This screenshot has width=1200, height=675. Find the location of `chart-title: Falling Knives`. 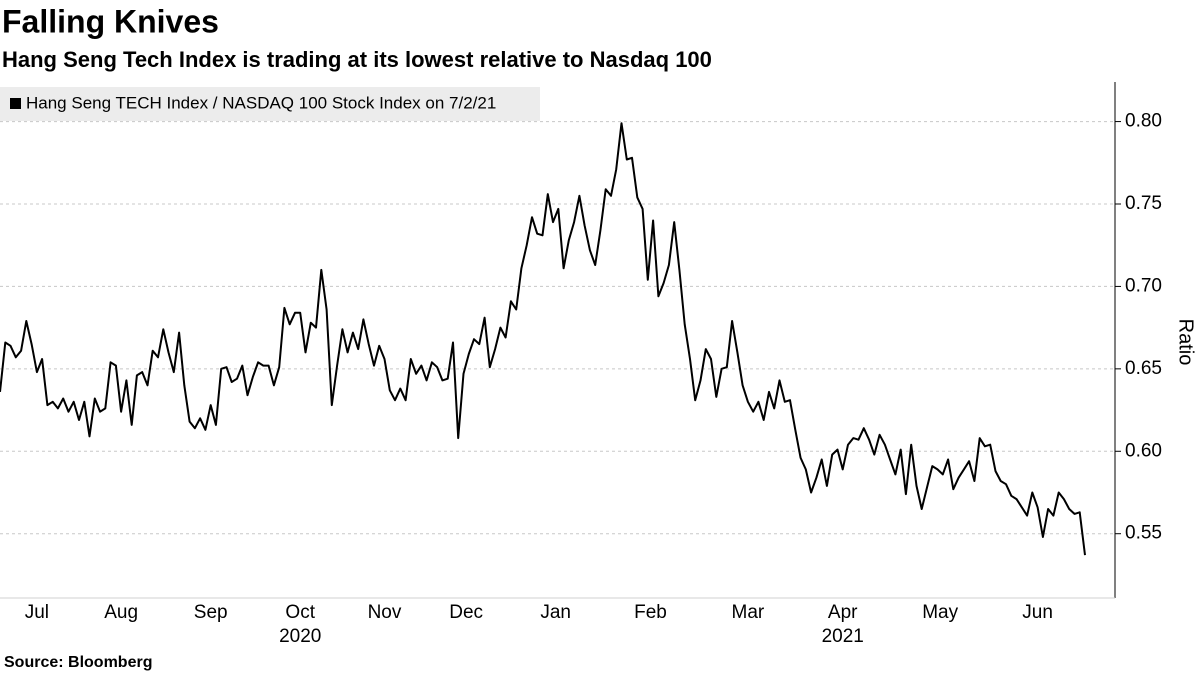

chart-title: Falling Knives is located at coordinates (110, 21).